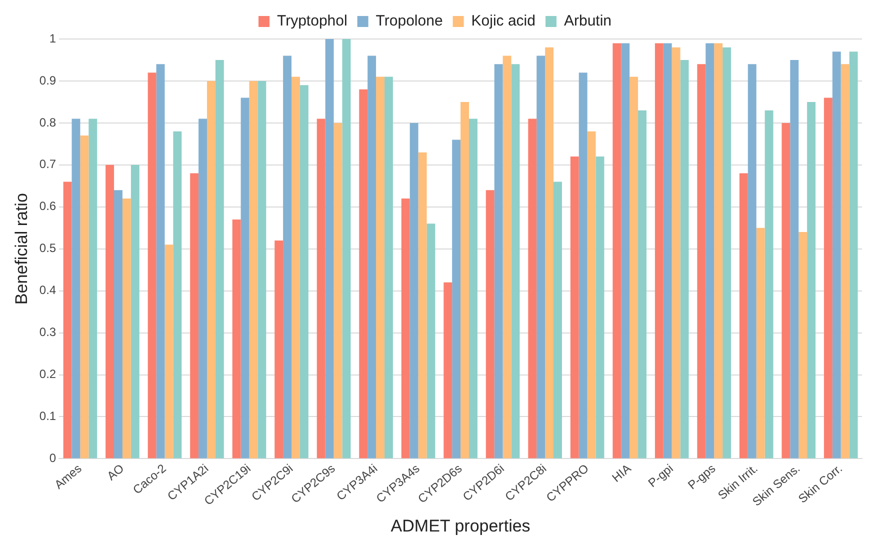 This screenshot has height=545, width=872. I want to click on y-tick-label: 0.3, so click(47, 332).